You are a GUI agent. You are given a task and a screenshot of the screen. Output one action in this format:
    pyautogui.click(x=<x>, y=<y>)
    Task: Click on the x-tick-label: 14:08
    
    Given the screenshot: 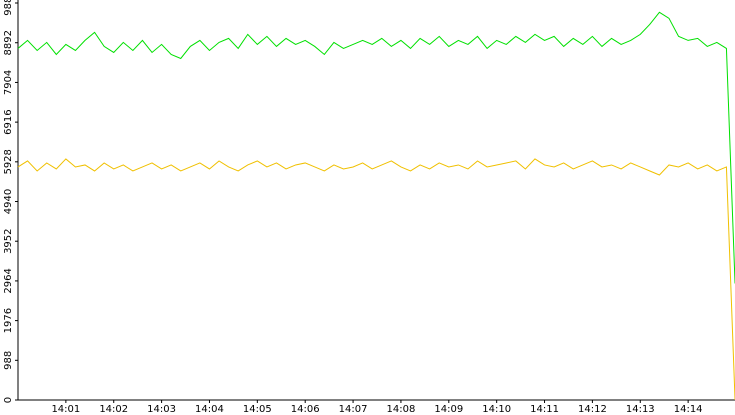 What is the action you would take?
    pyautogui.click(x=401, y=409)
    